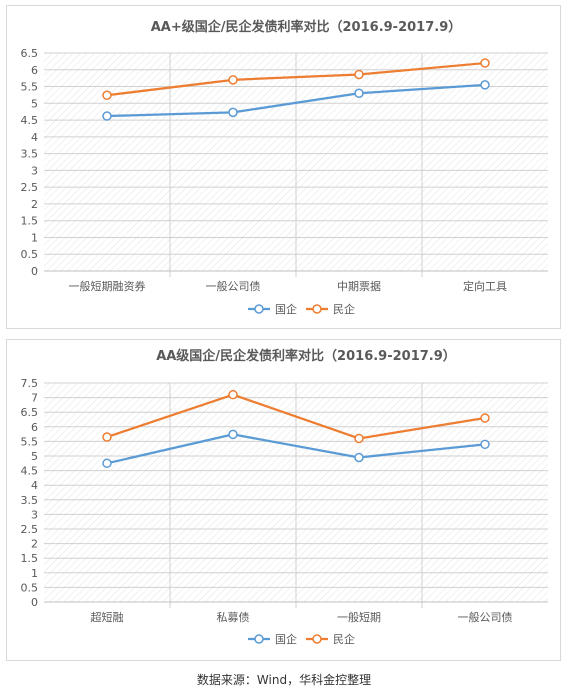 This screenshot has width=568, height=693. Describe the element at coordinates (284, 680) in the screenshot. I see `source-note: 数据来源：Wind，华科金控整理` at that location.